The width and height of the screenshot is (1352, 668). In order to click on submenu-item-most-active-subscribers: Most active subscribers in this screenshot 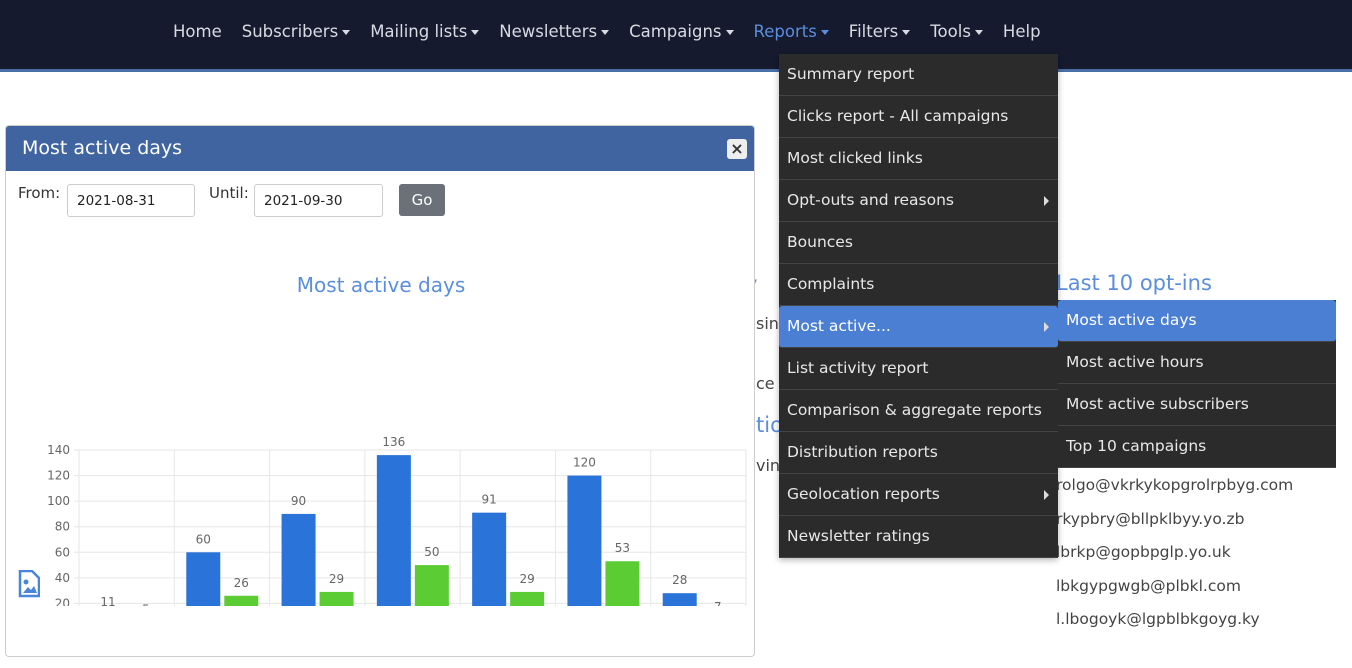, I will do `click(1197, 405)`.